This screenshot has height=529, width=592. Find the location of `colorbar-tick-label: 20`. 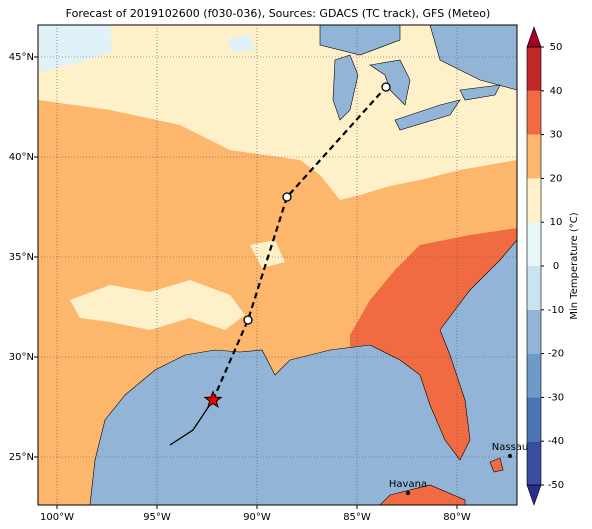

colorbar-tick-label: 20 is located at coordinates (556, 178).